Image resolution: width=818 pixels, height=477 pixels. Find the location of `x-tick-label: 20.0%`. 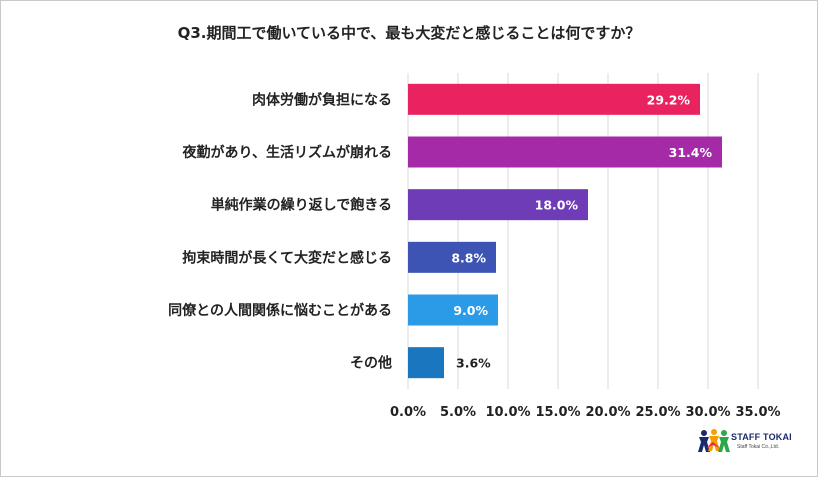

x-tick-label: 20.0% is located at coordinates (607, 412).